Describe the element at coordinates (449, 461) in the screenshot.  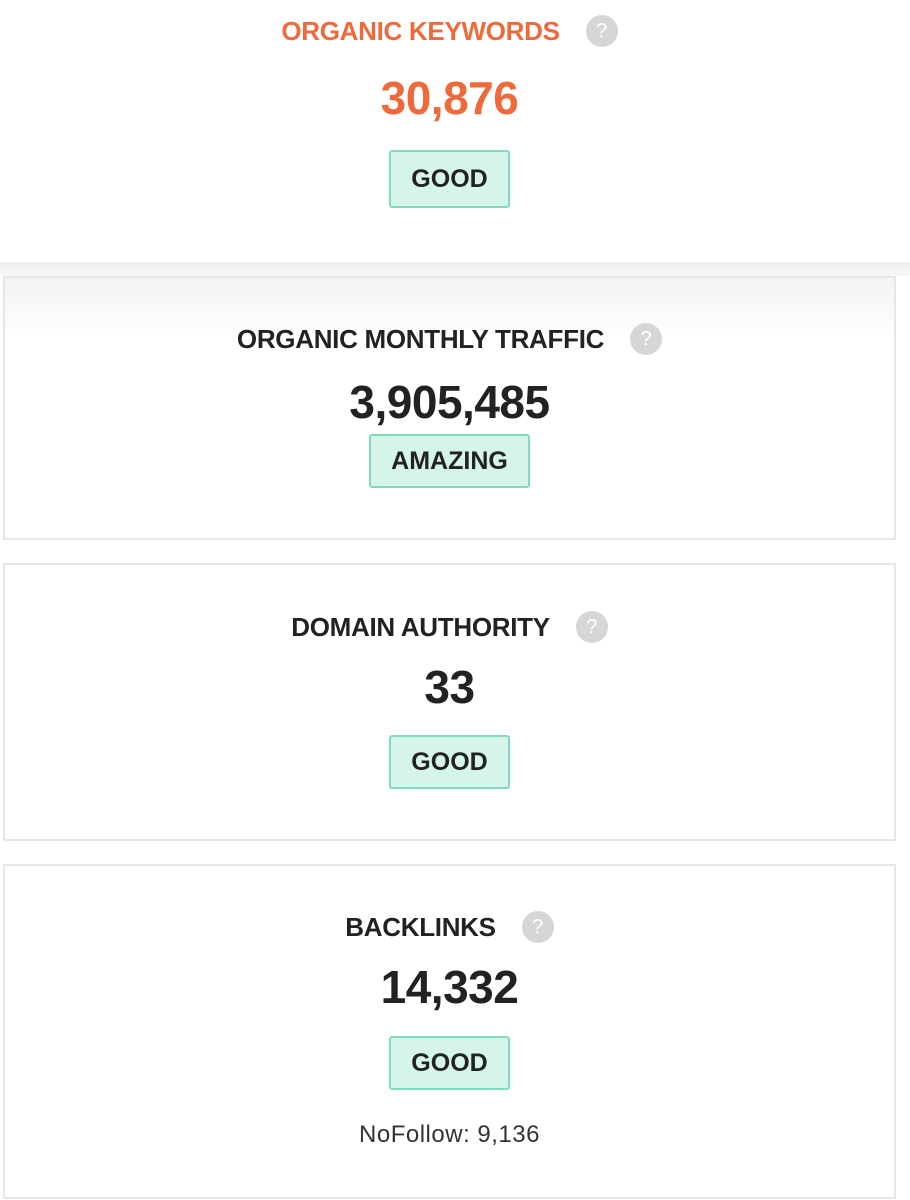
I see `rating-badge: AMAZING` at that location.